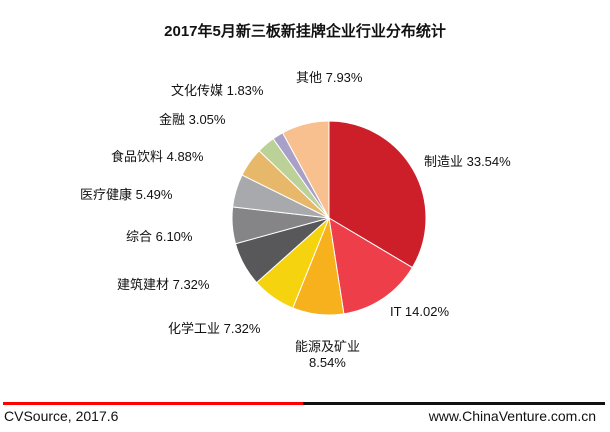 The width and height of the screenshot is (610, 432). I want to click on slice-label-comprehensive: 综合 6.10%, so click(159, 236).